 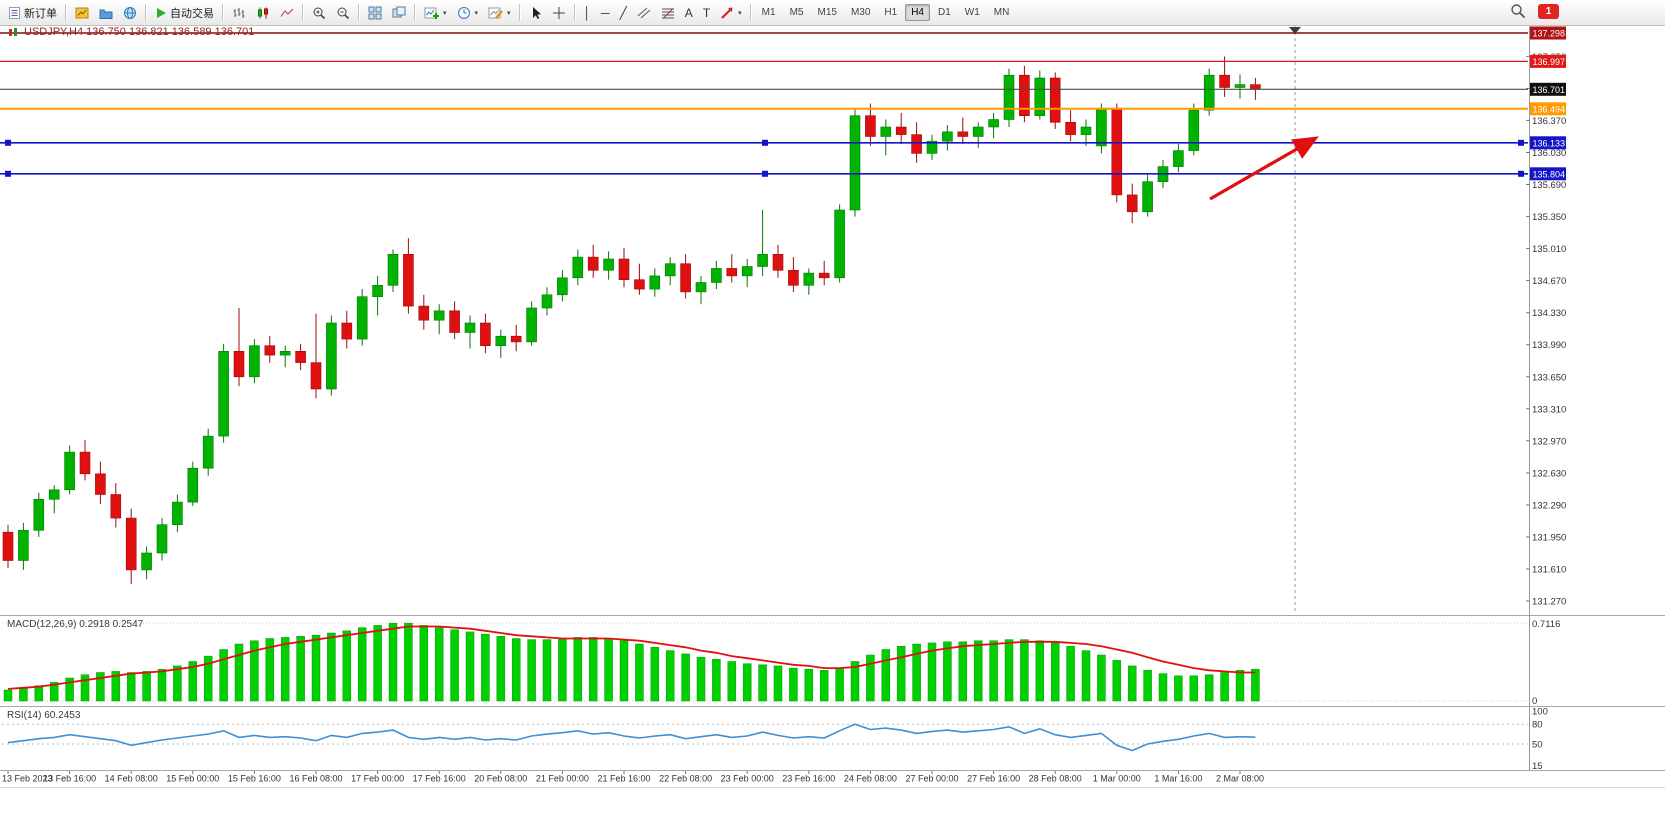 I want to click on trend-arrow-annotation, so click(x=1264, y=168).